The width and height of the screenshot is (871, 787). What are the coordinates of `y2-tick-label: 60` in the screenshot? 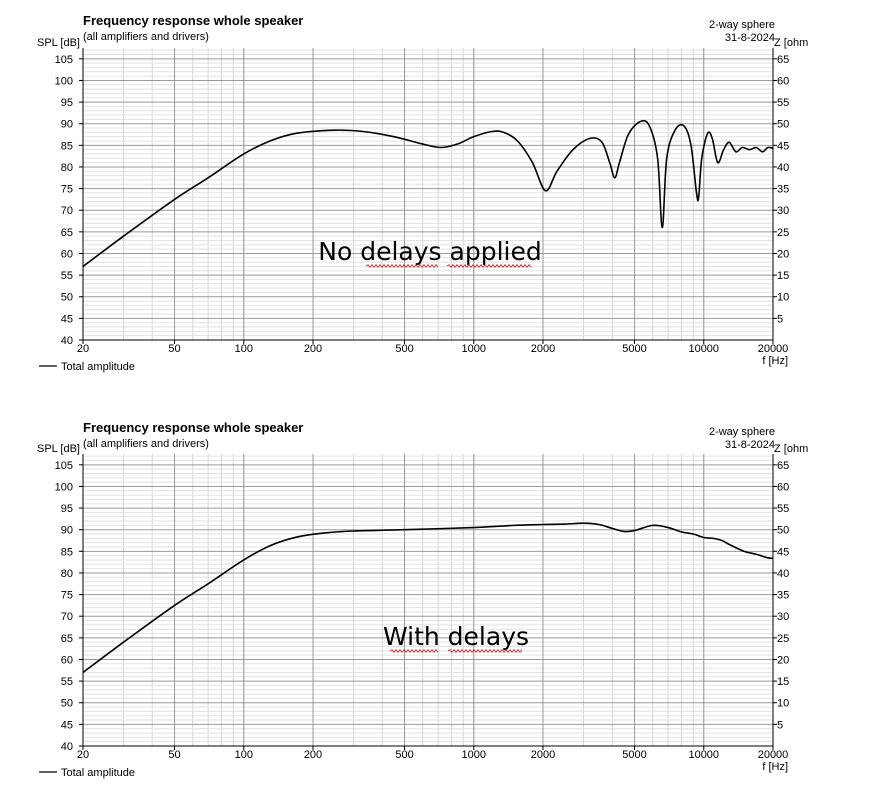 It's located at (783, 81).